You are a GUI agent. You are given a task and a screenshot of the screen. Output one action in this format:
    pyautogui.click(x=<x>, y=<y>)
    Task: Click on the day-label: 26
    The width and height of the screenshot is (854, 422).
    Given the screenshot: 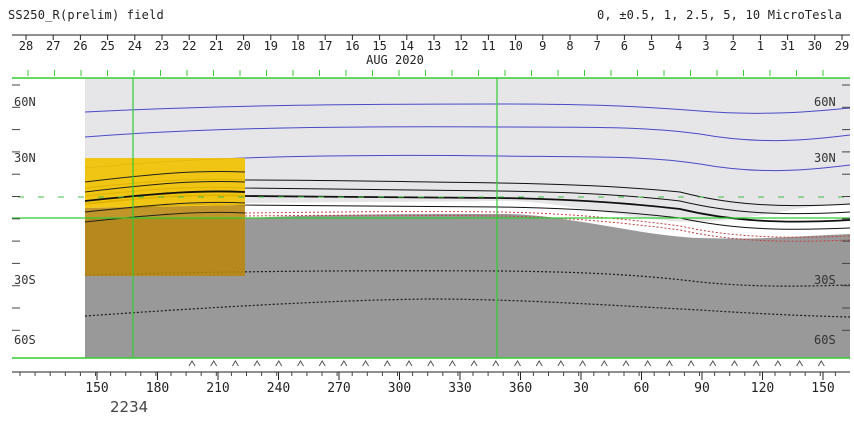 What is the action you would take?
    pyautogui.click(x=80, y=46)
    